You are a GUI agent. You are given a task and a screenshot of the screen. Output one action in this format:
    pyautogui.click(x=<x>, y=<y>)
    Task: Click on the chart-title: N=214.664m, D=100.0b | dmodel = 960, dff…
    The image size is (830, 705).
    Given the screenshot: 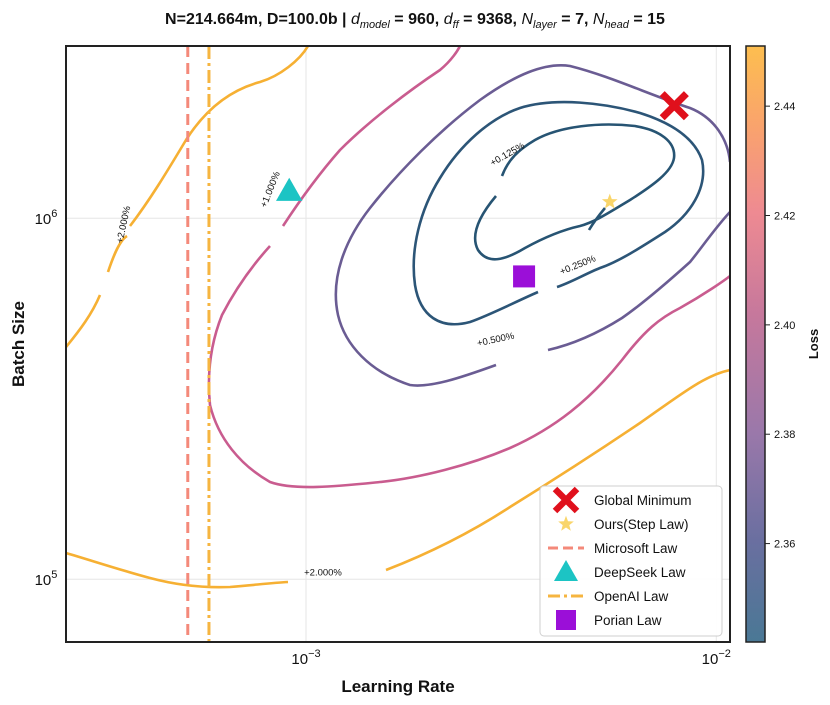 What is the action you would take?
    pyautogui.click(x=415, y=21)
    